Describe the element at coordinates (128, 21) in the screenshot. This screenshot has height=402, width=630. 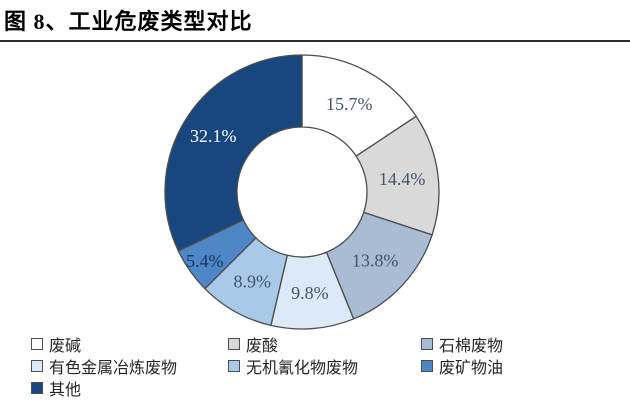
I see `figure-title: 图 8、工业危废类型对比` at that location.